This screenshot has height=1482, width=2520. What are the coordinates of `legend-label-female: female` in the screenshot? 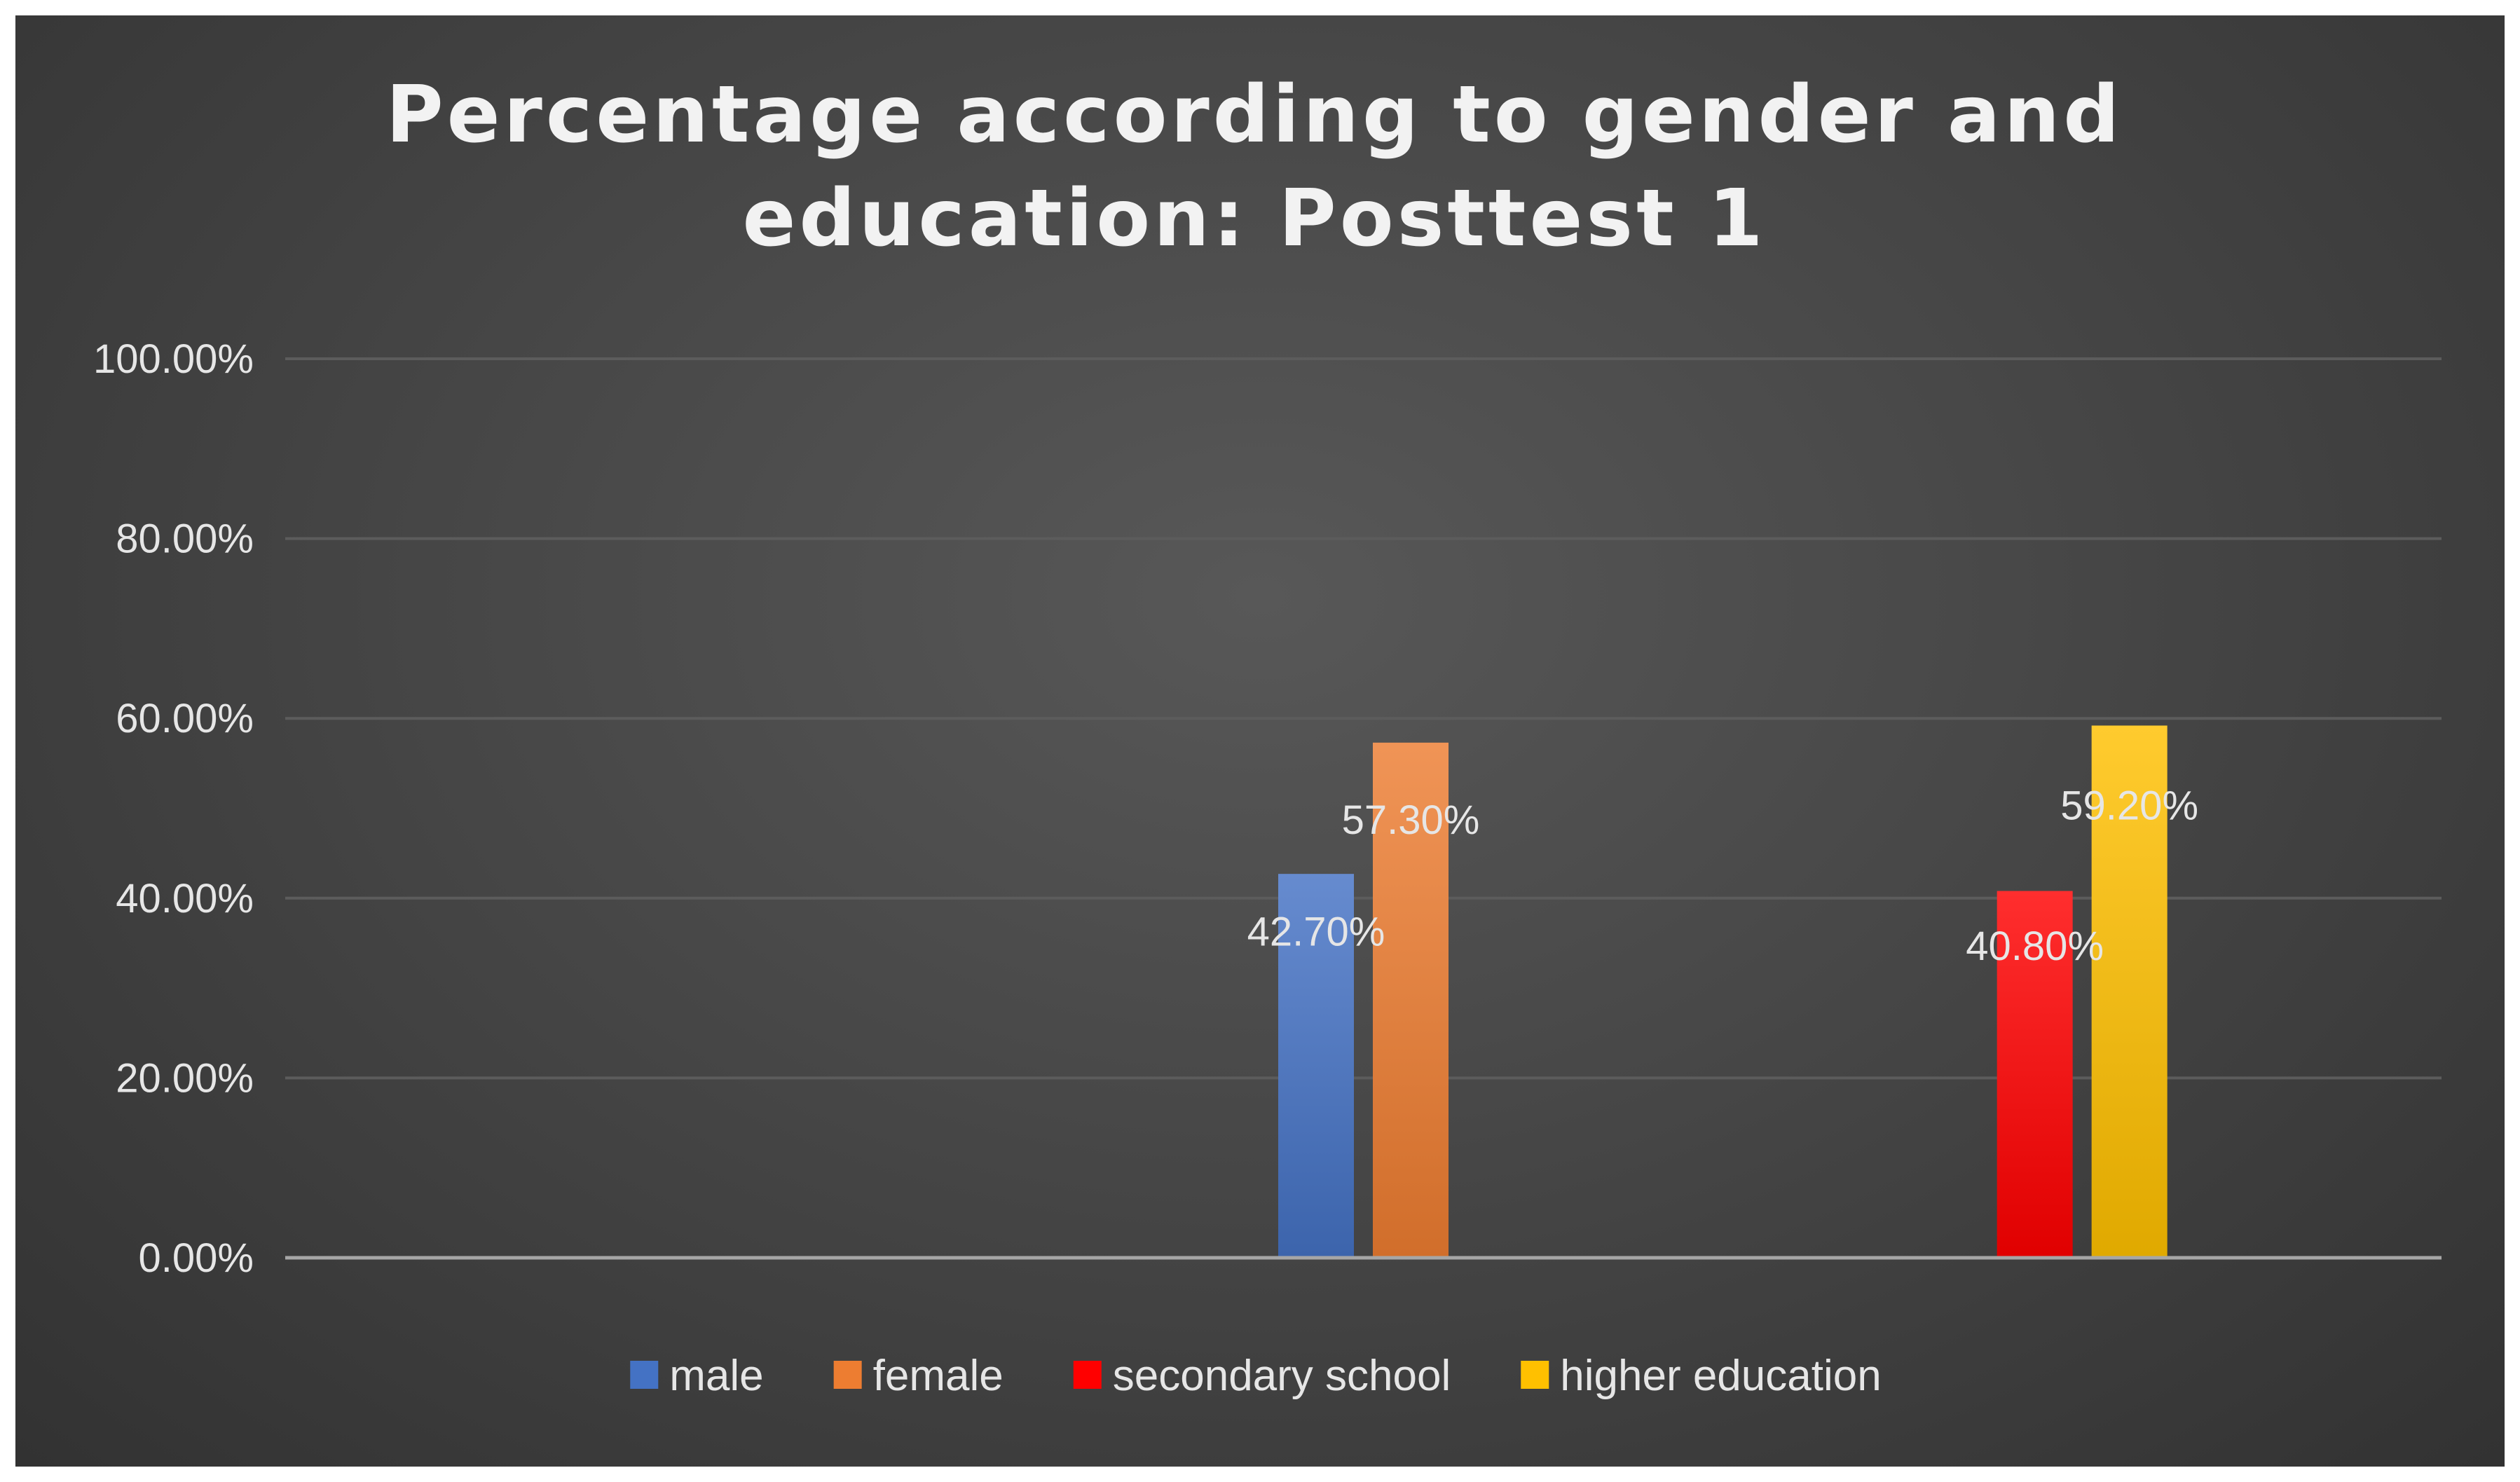 It's located at (939, 1376).